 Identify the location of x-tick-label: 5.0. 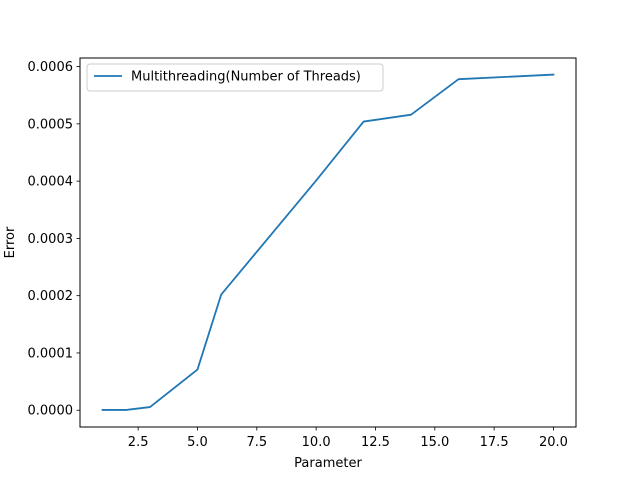
(197, 442).